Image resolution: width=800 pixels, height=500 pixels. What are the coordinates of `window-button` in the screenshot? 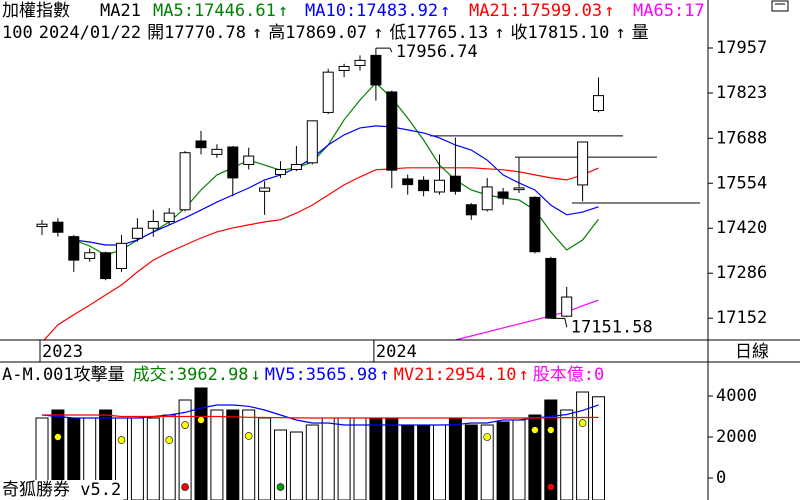 It's located at (780, 6).